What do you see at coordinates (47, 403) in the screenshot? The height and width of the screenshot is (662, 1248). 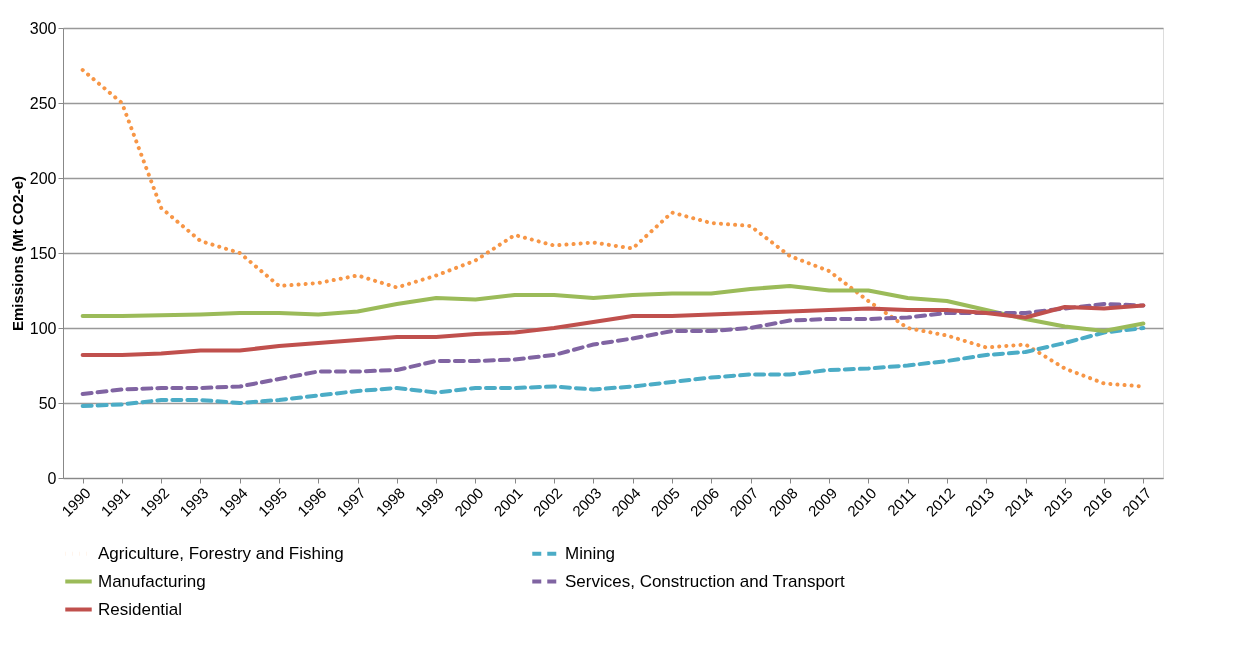 I see `y-tick-label: 50` at bounding box center [47, 403].